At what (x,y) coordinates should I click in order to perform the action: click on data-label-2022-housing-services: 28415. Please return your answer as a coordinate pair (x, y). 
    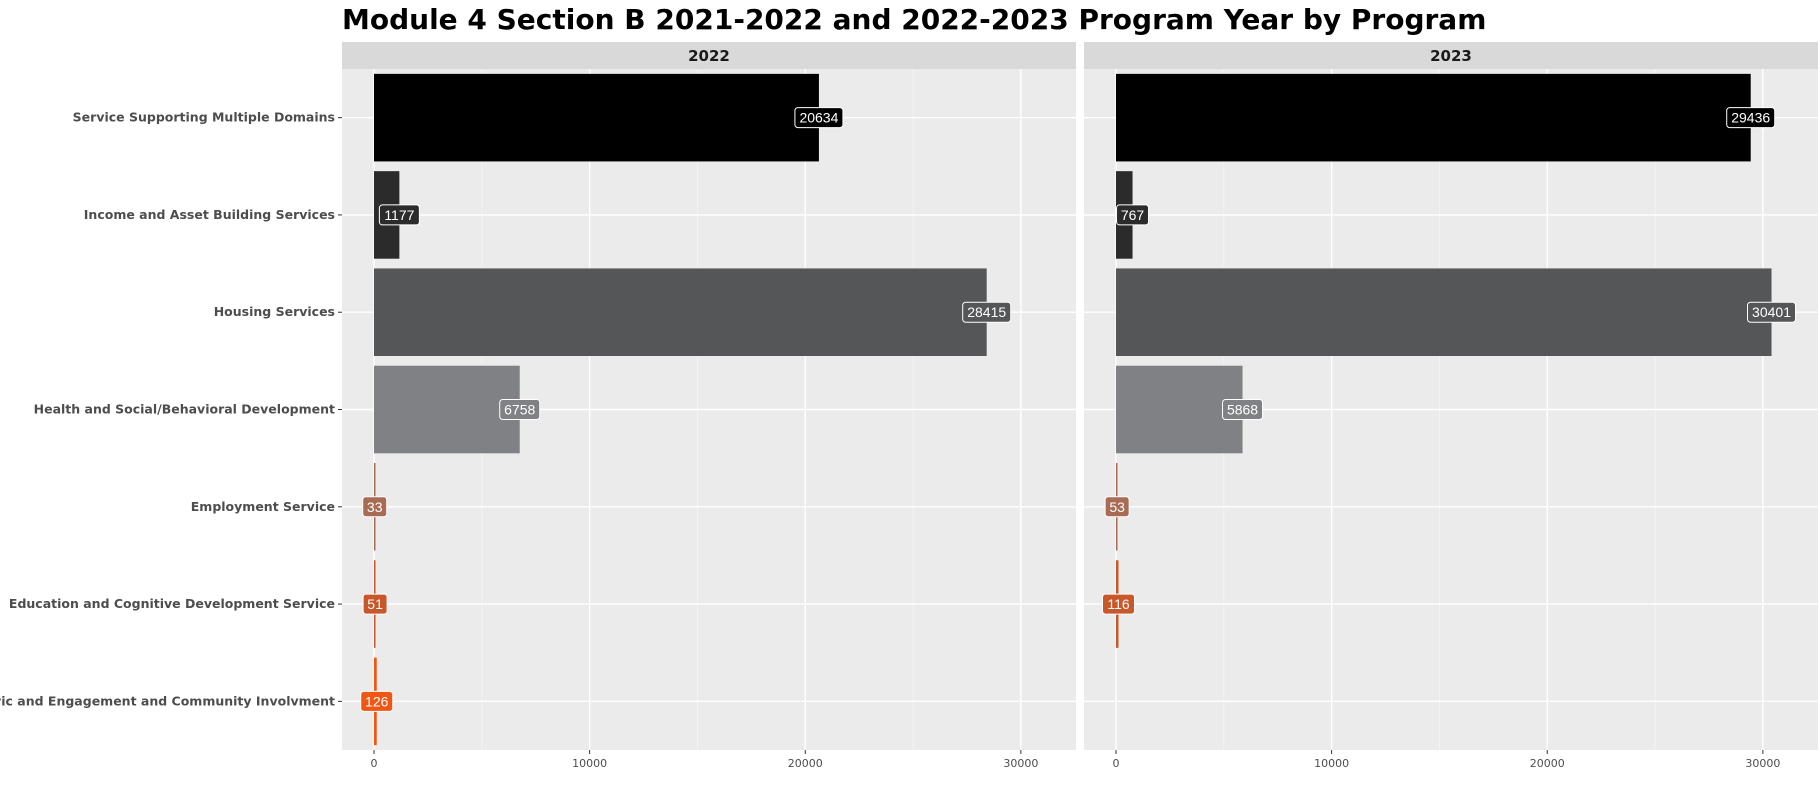
    Looking at the image, I should click on (987, 312).